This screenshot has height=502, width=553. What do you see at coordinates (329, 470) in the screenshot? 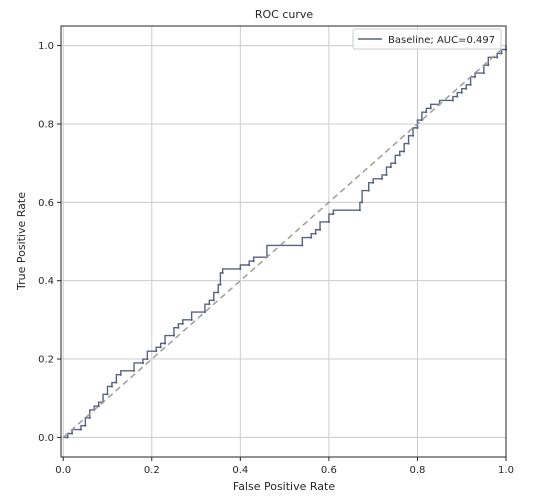
I see `x-tick-label: 0.6` at bounding box center [329, 470].